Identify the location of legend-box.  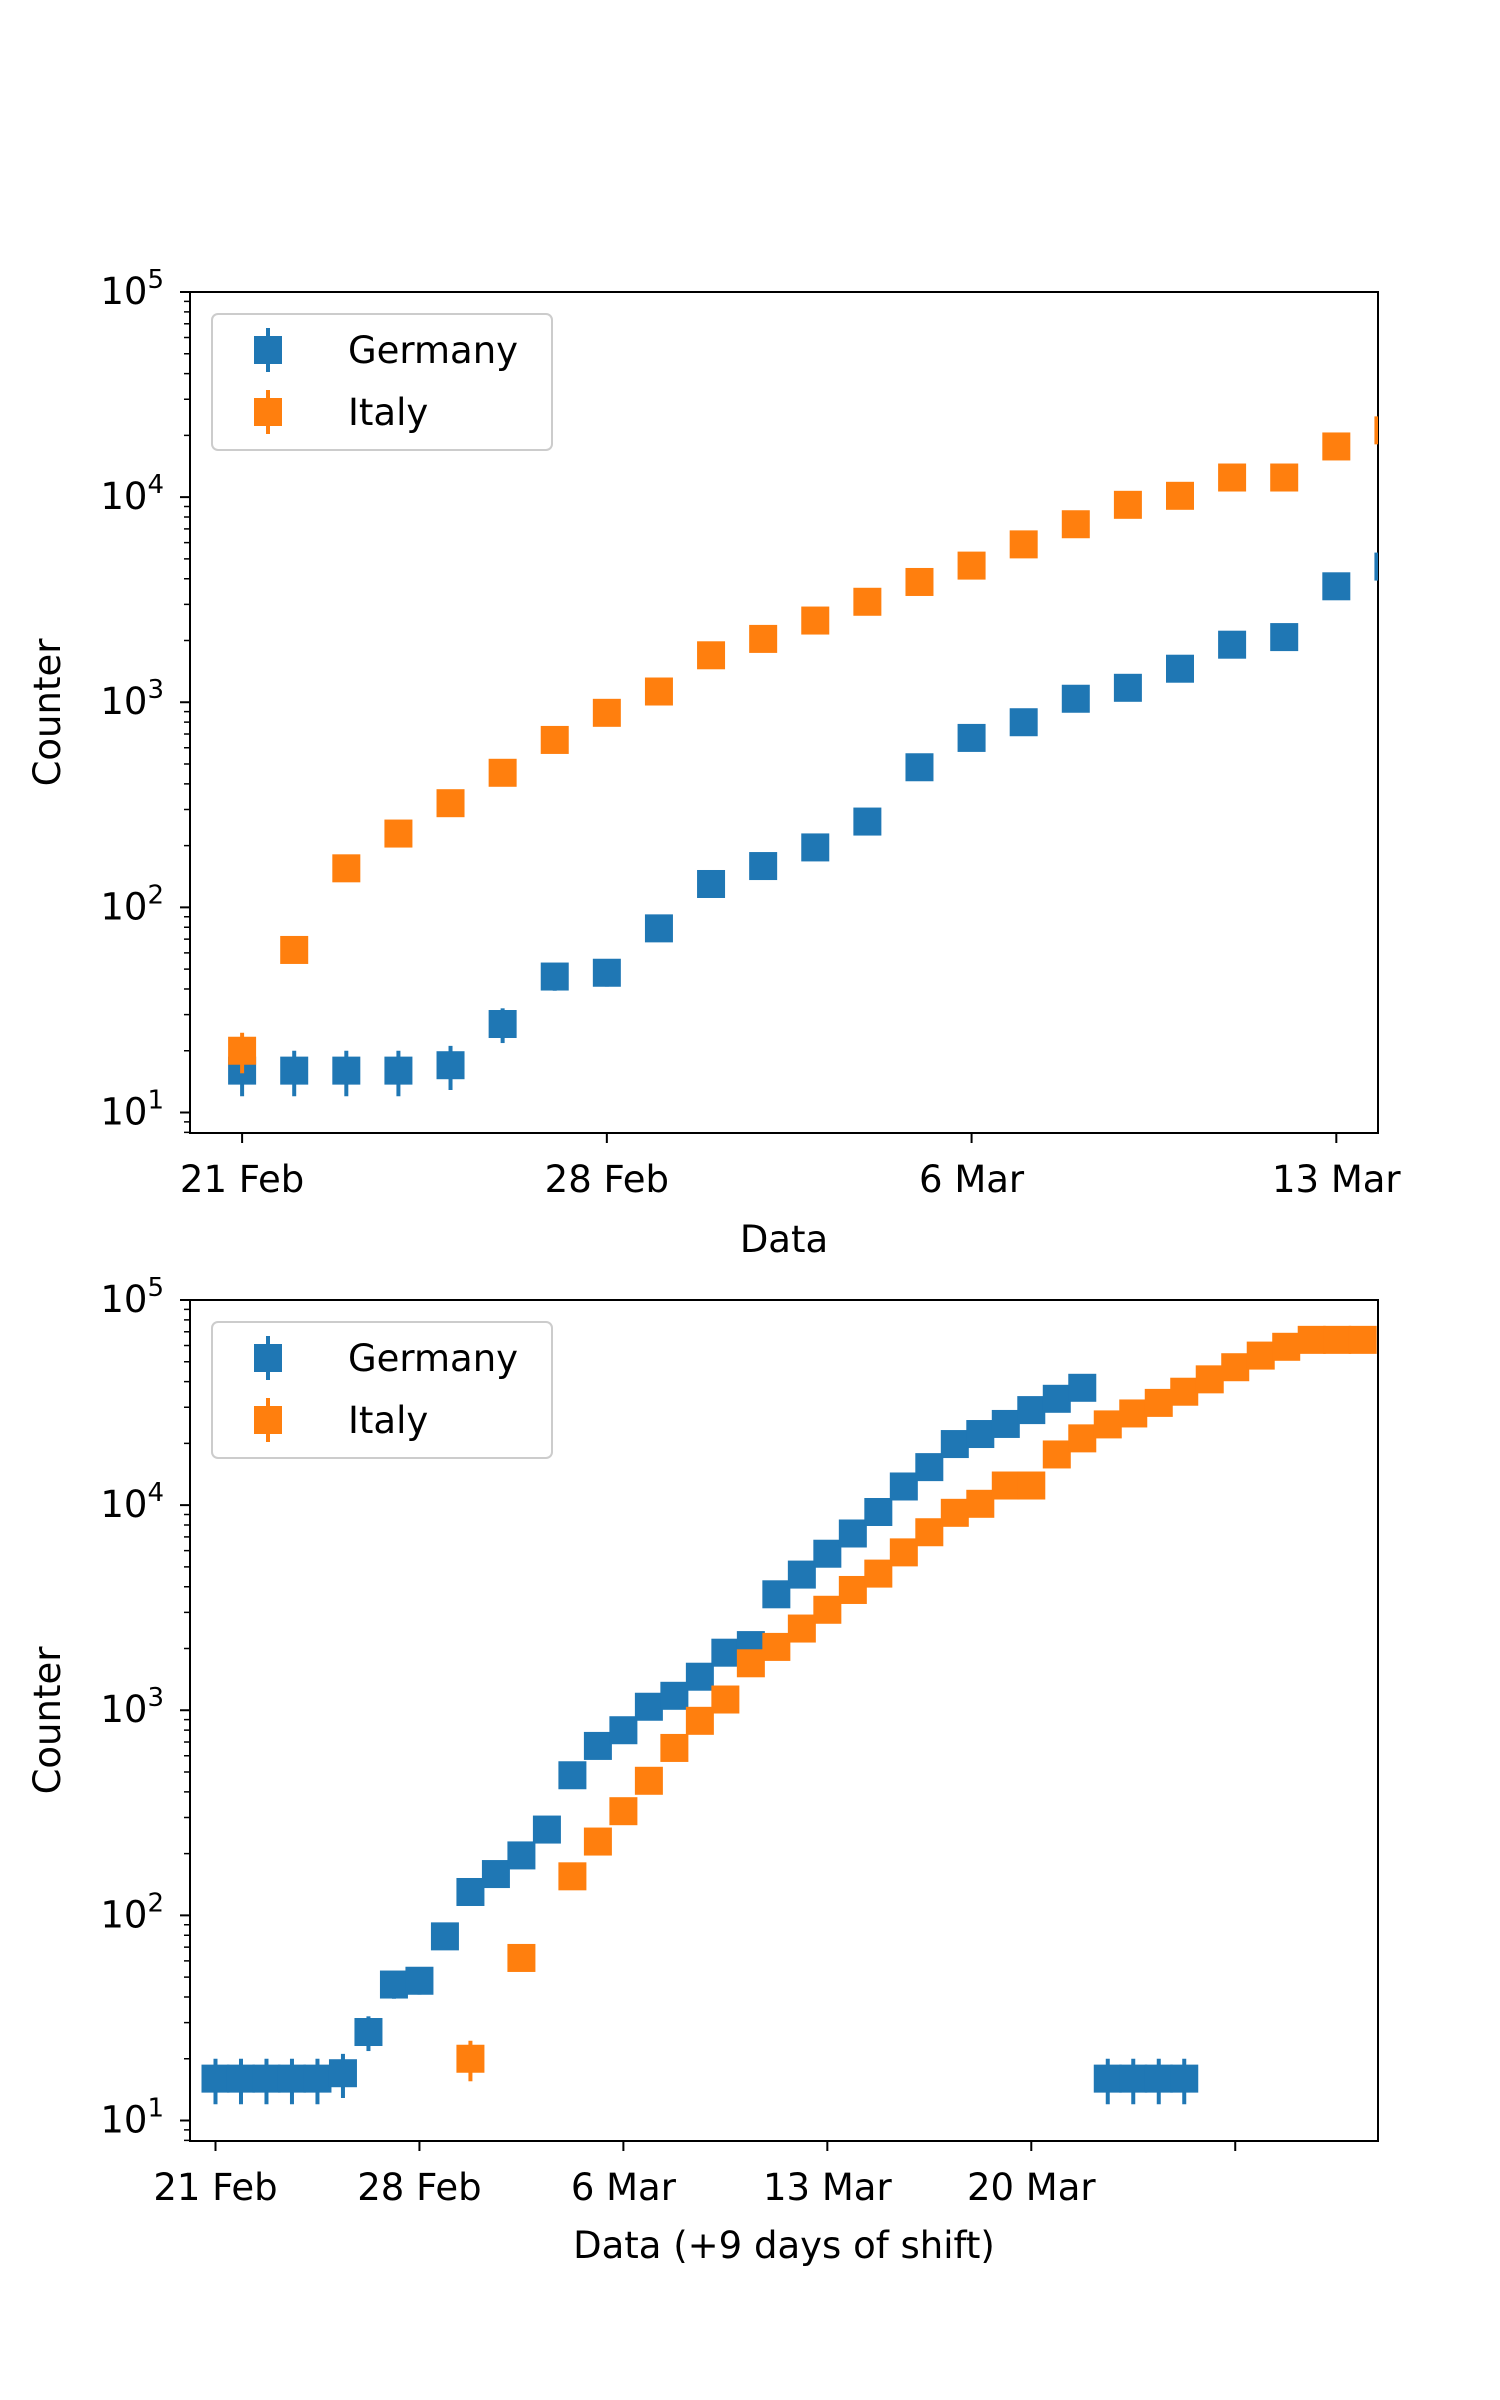
(382, 1390).